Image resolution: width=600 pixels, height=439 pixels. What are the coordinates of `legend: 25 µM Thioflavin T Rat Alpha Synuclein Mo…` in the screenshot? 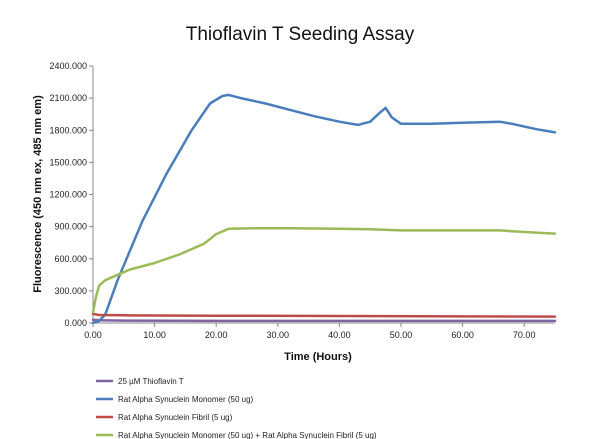 It's located at (236, 408).